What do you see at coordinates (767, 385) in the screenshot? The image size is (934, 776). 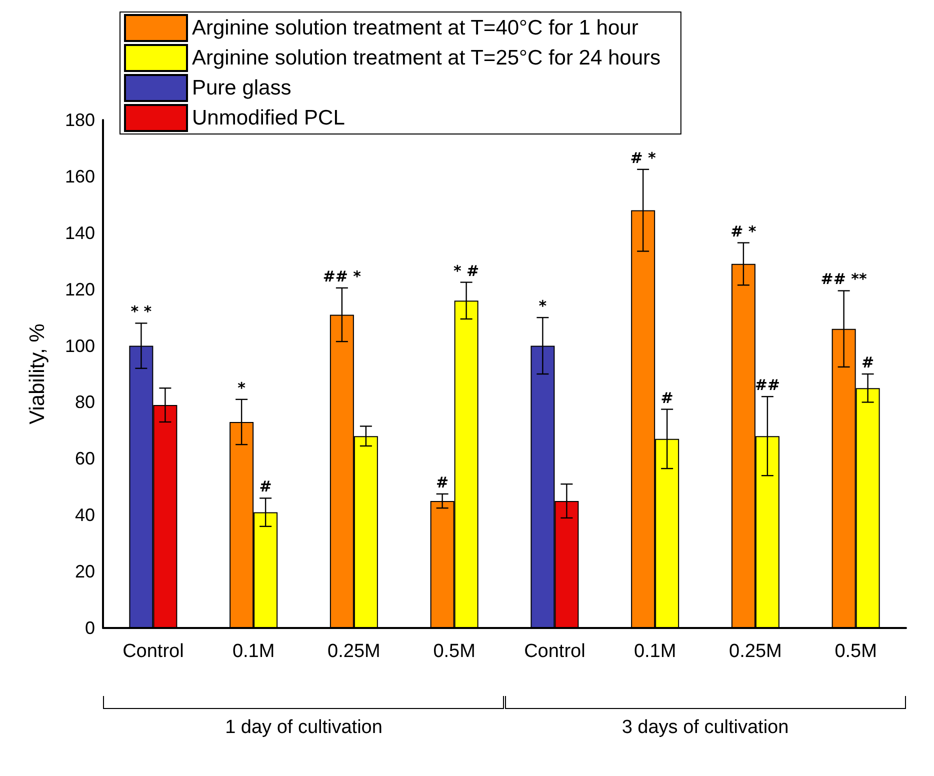 I see `data-label: ##` at bounding box center [767, 385].